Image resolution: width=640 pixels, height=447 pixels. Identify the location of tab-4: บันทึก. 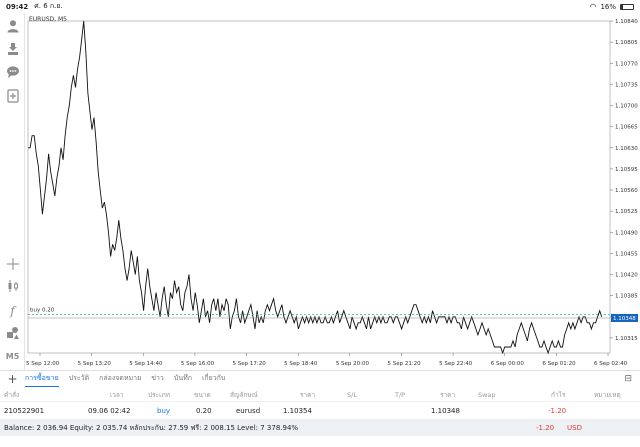
(182, 378).